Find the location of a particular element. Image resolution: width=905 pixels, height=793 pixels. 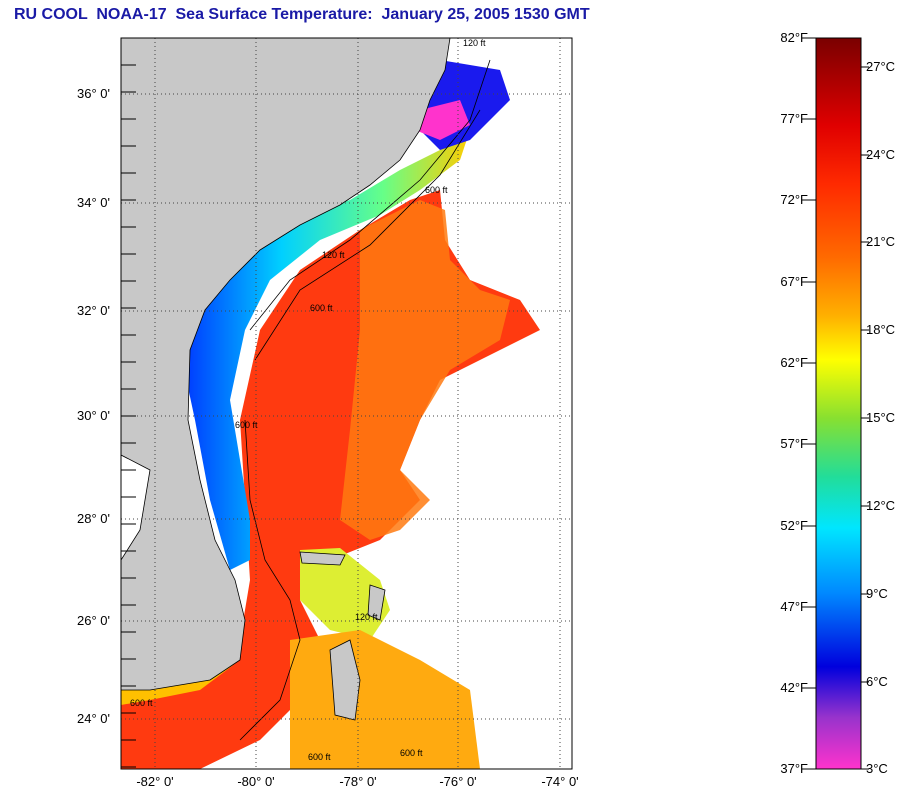

colorbar-fahrenheit-label: 77°F is located at coordinates (794, 118).